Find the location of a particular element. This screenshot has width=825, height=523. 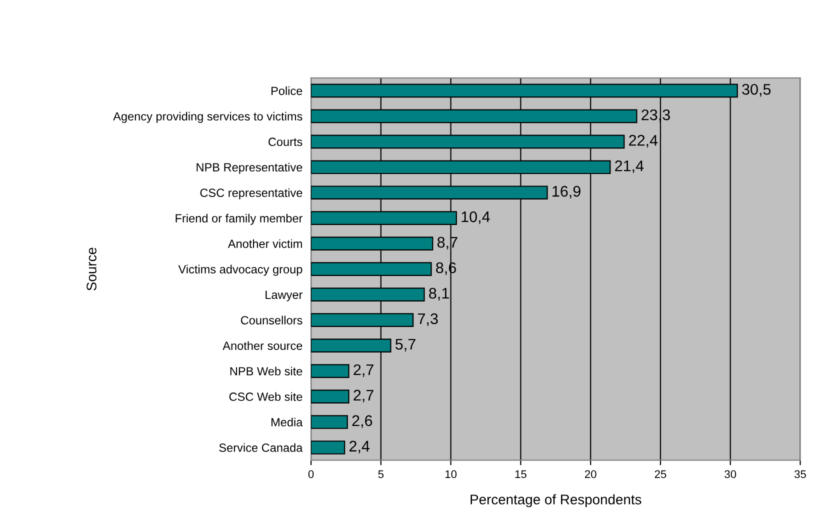

x-tick-label: 30 is located at coordinates (730, 474).